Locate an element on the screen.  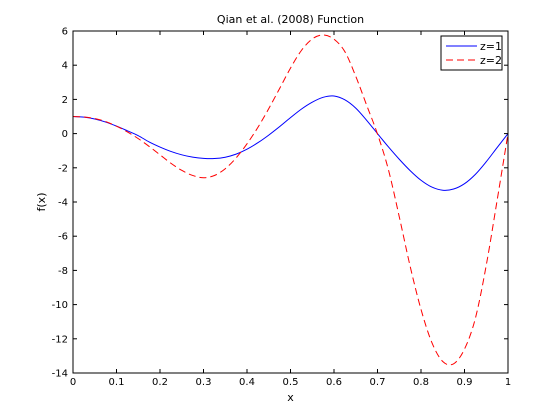
x-tick-label: 0.7 is located at coordinates (378, 382).